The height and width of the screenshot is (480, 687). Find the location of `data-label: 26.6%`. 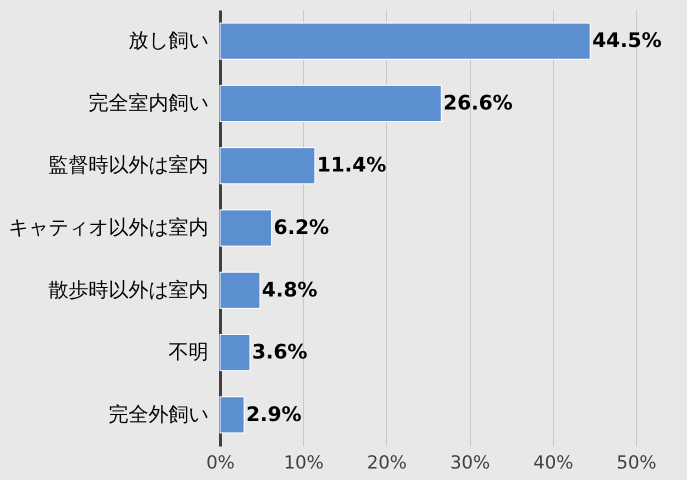

data-label: 26.6% is located at coordinates (478, 102).